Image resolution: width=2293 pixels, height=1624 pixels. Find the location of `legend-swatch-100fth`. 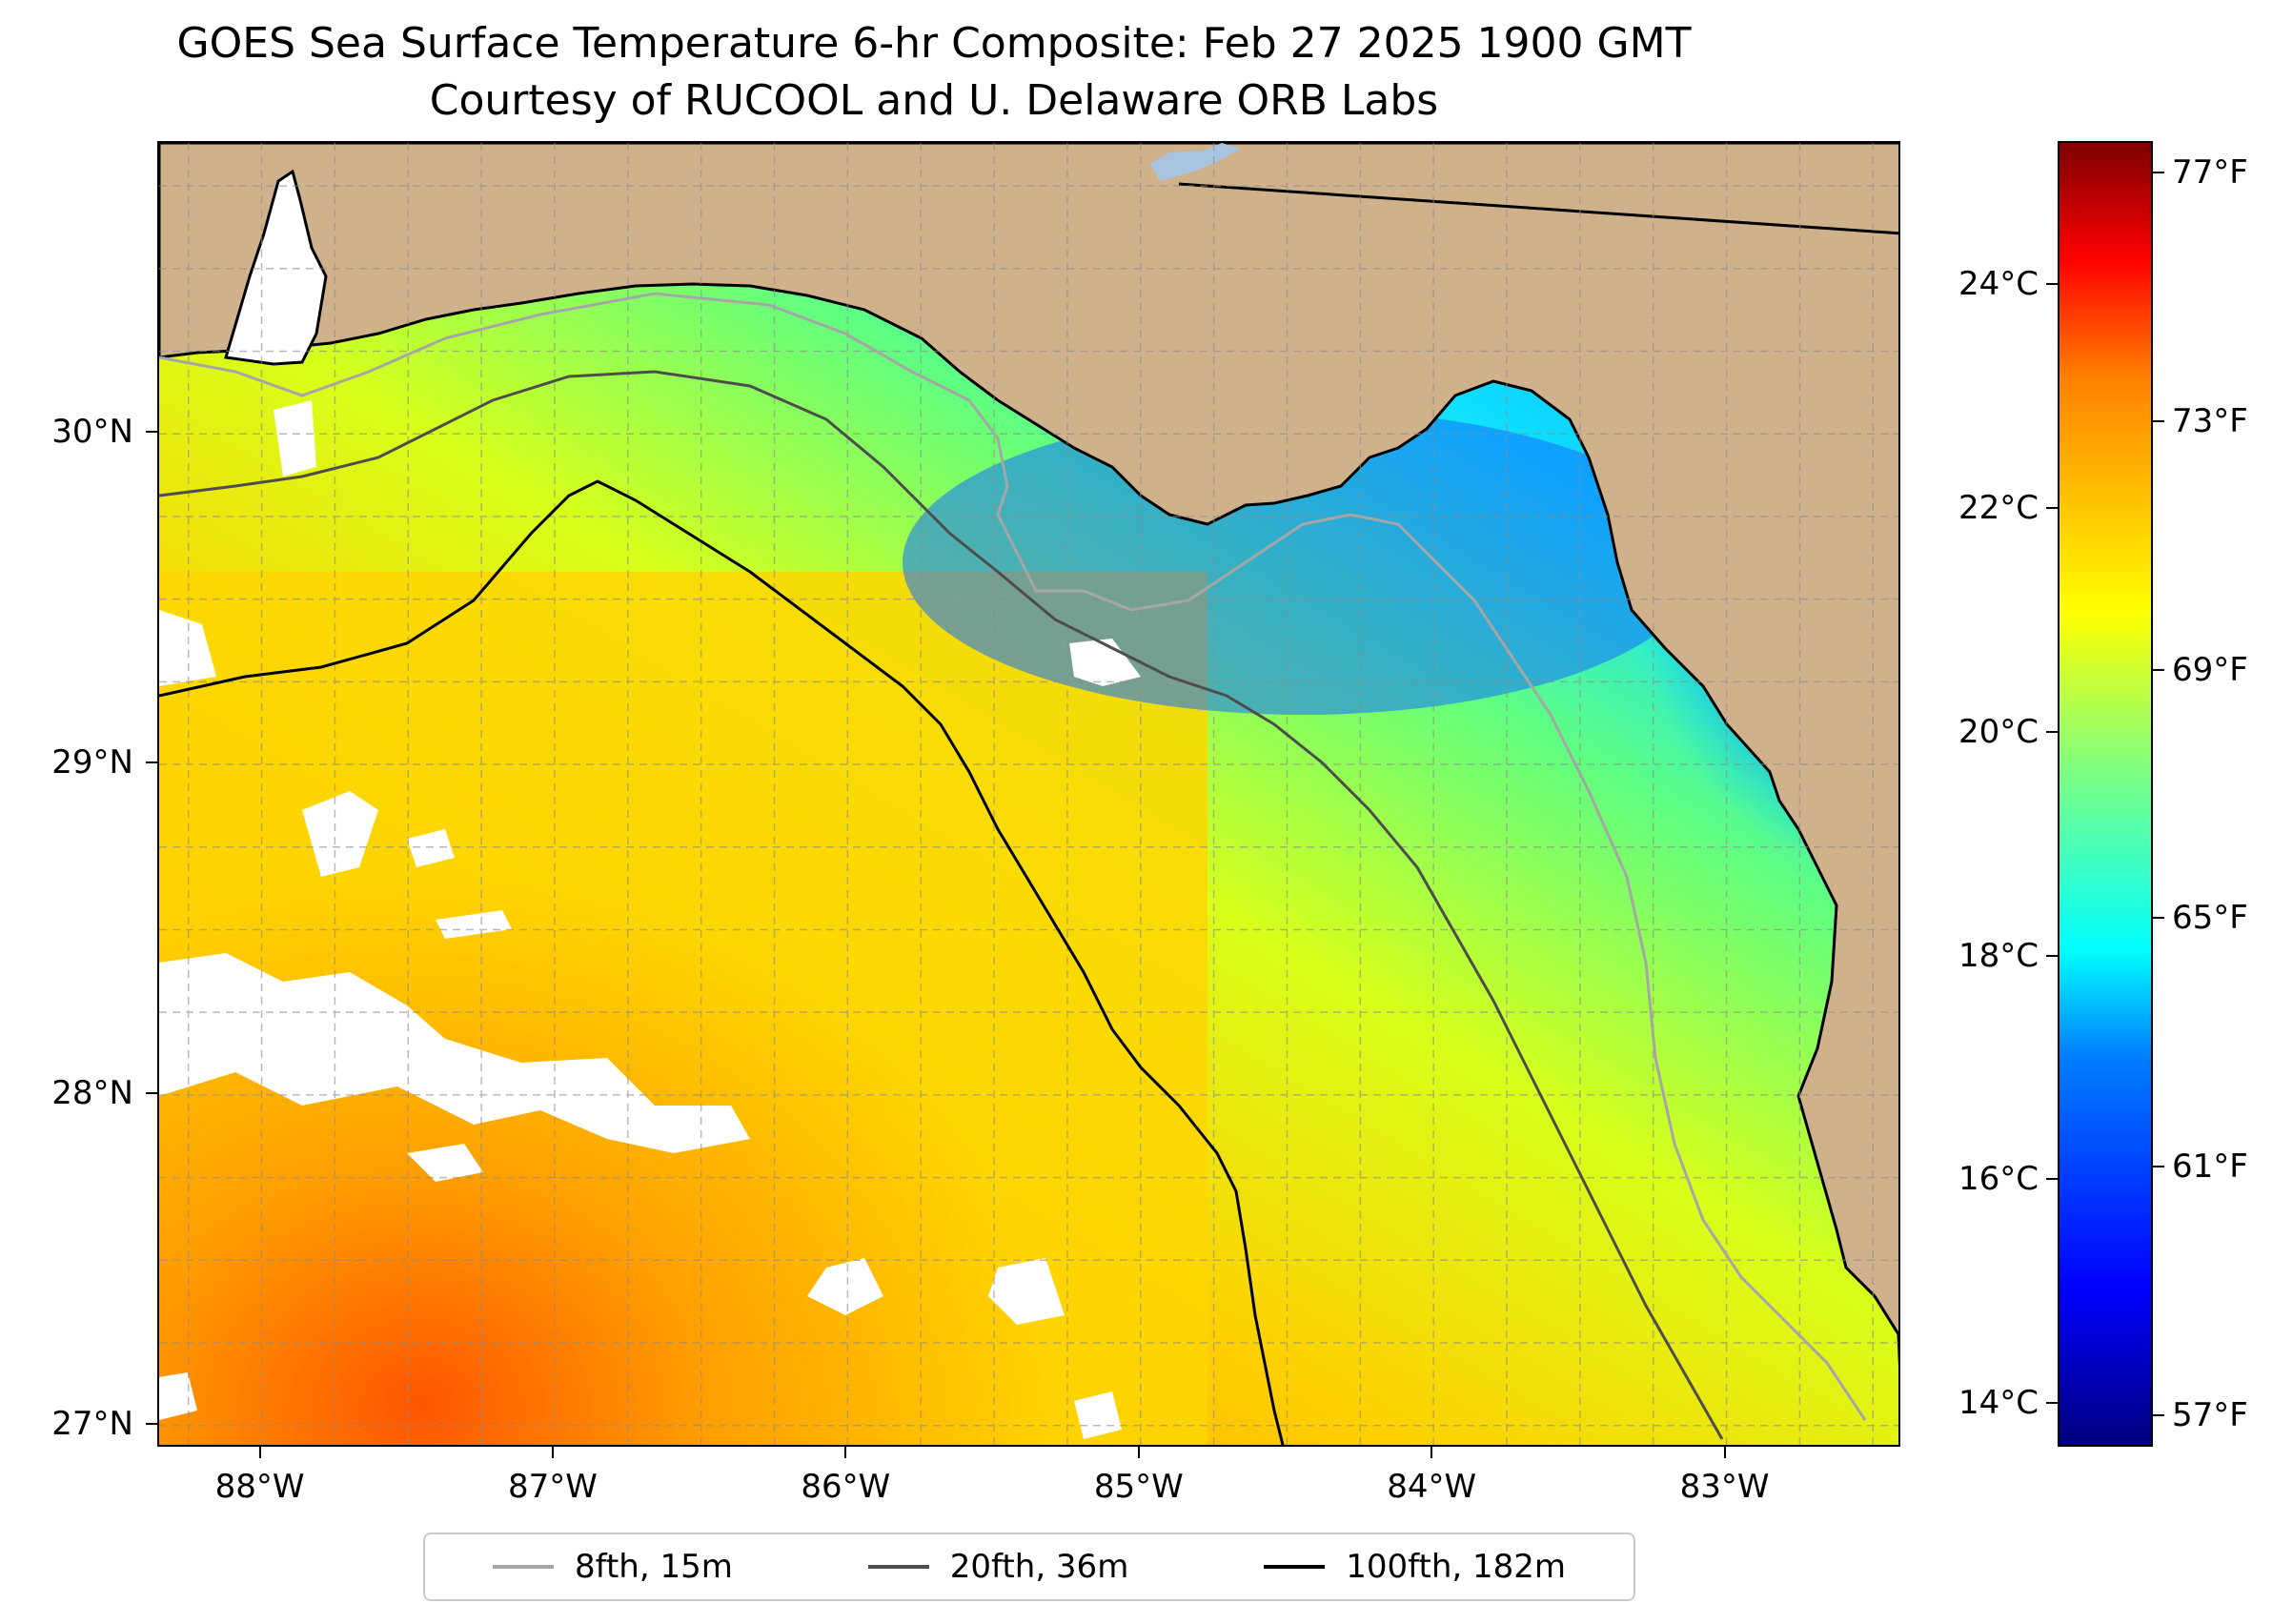

legend-swatch-100fth is located at coordinates (1295, 1567).